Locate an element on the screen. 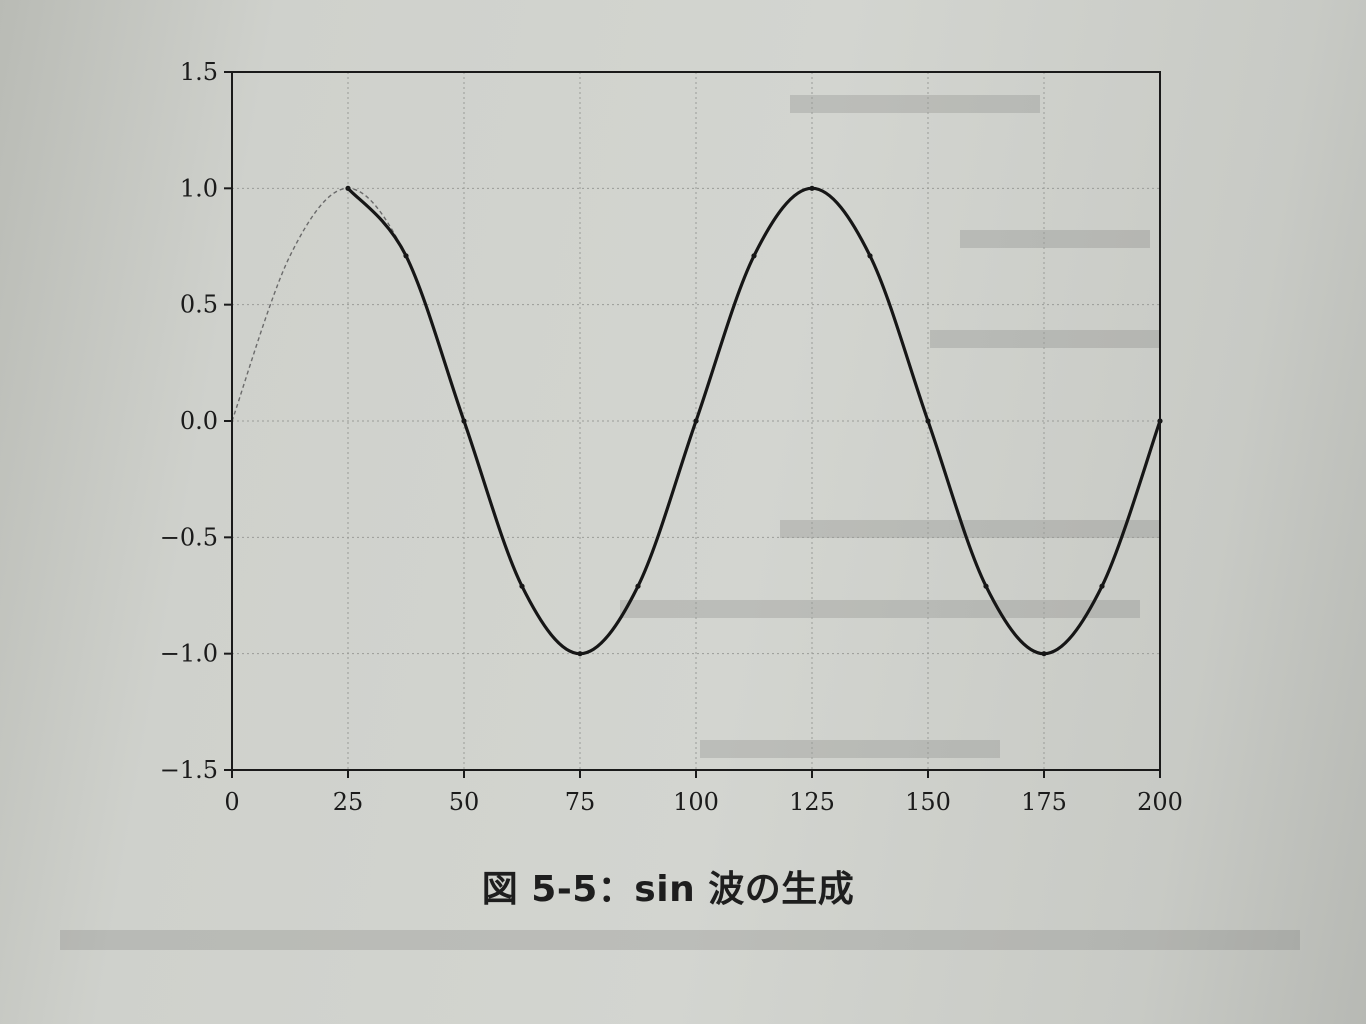 The width and height of the screenshot is (1366, 1024). y-tick-label: 0.5 is located at coordinates (199, 305).